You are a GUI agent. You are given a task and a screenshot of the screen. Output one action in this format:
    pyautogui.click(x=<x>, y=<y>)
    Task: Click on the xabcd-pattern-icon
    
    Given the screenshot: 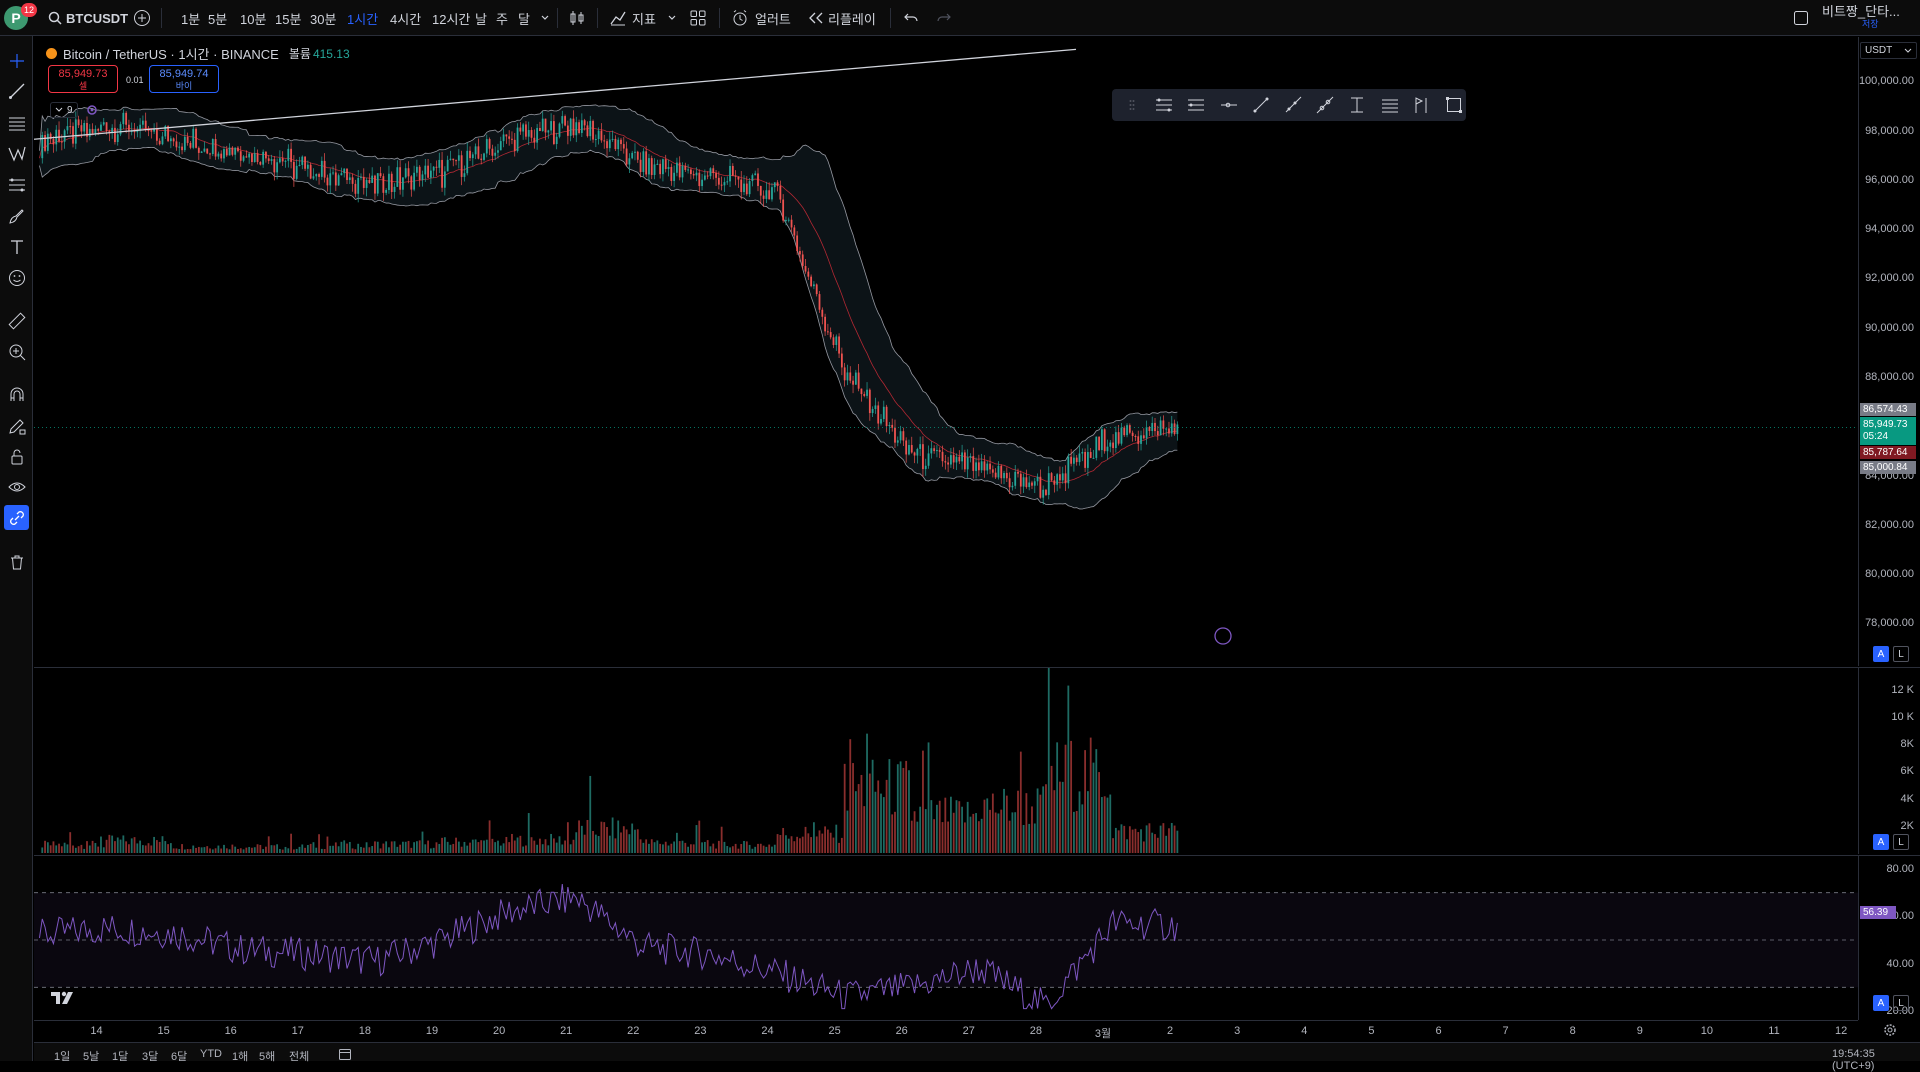 What is the action you would take?
    pyautogui.click(x=16, y=154)
    